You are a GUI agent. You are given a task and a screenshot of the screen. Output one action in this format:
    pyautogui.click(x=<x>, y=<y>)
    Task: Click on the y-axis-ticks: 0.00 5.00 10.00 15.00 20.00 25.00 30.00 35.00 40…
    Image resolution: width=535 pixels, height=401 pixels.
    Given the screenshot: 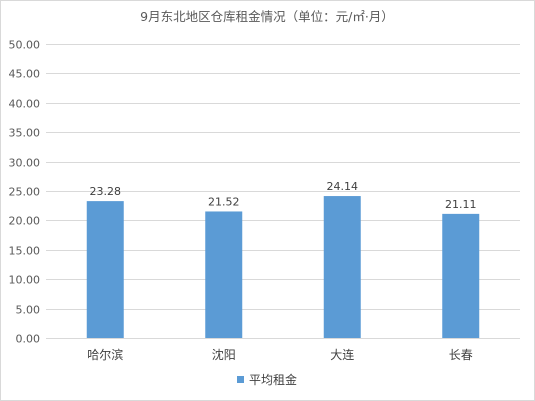 What is the action you would take?
    pyautogui.click(x=25, y=192)
    